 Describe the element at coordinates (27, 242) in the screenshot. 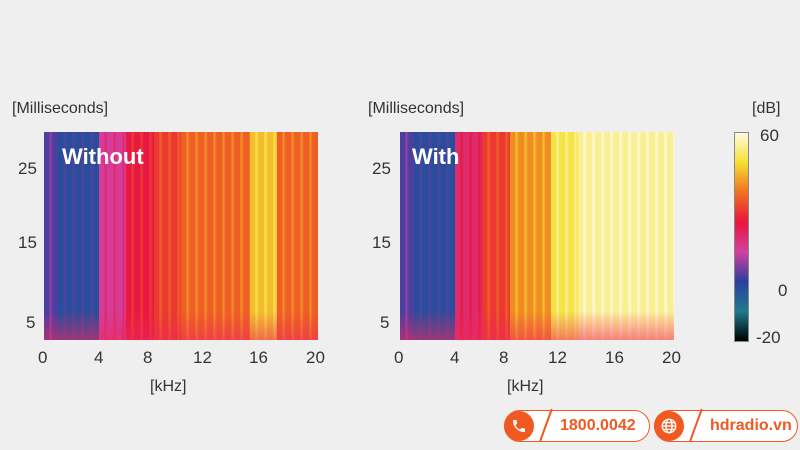

I see `left-y-tick-15: 15` at that location.